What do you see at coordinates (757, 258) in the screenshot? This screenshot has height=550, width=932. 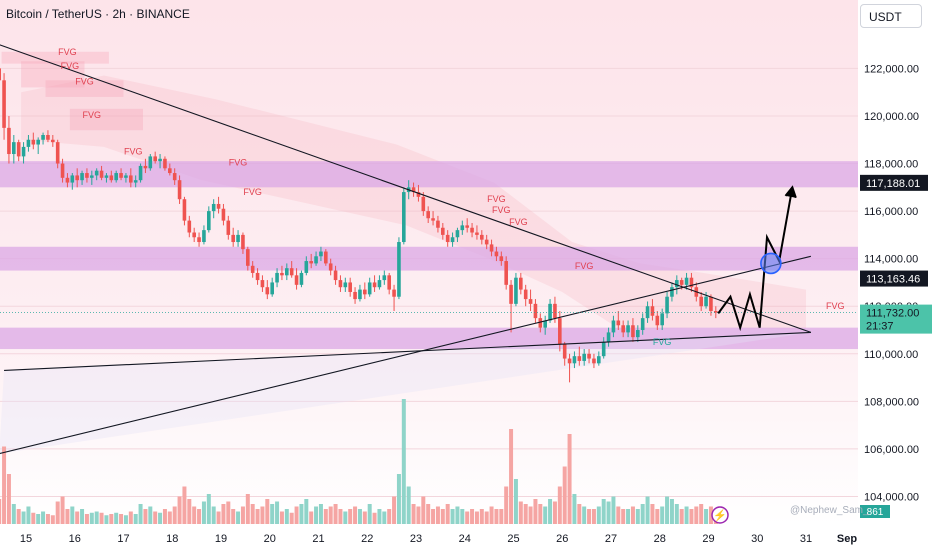 I see `projection-path` at bounding box center [757, 258].